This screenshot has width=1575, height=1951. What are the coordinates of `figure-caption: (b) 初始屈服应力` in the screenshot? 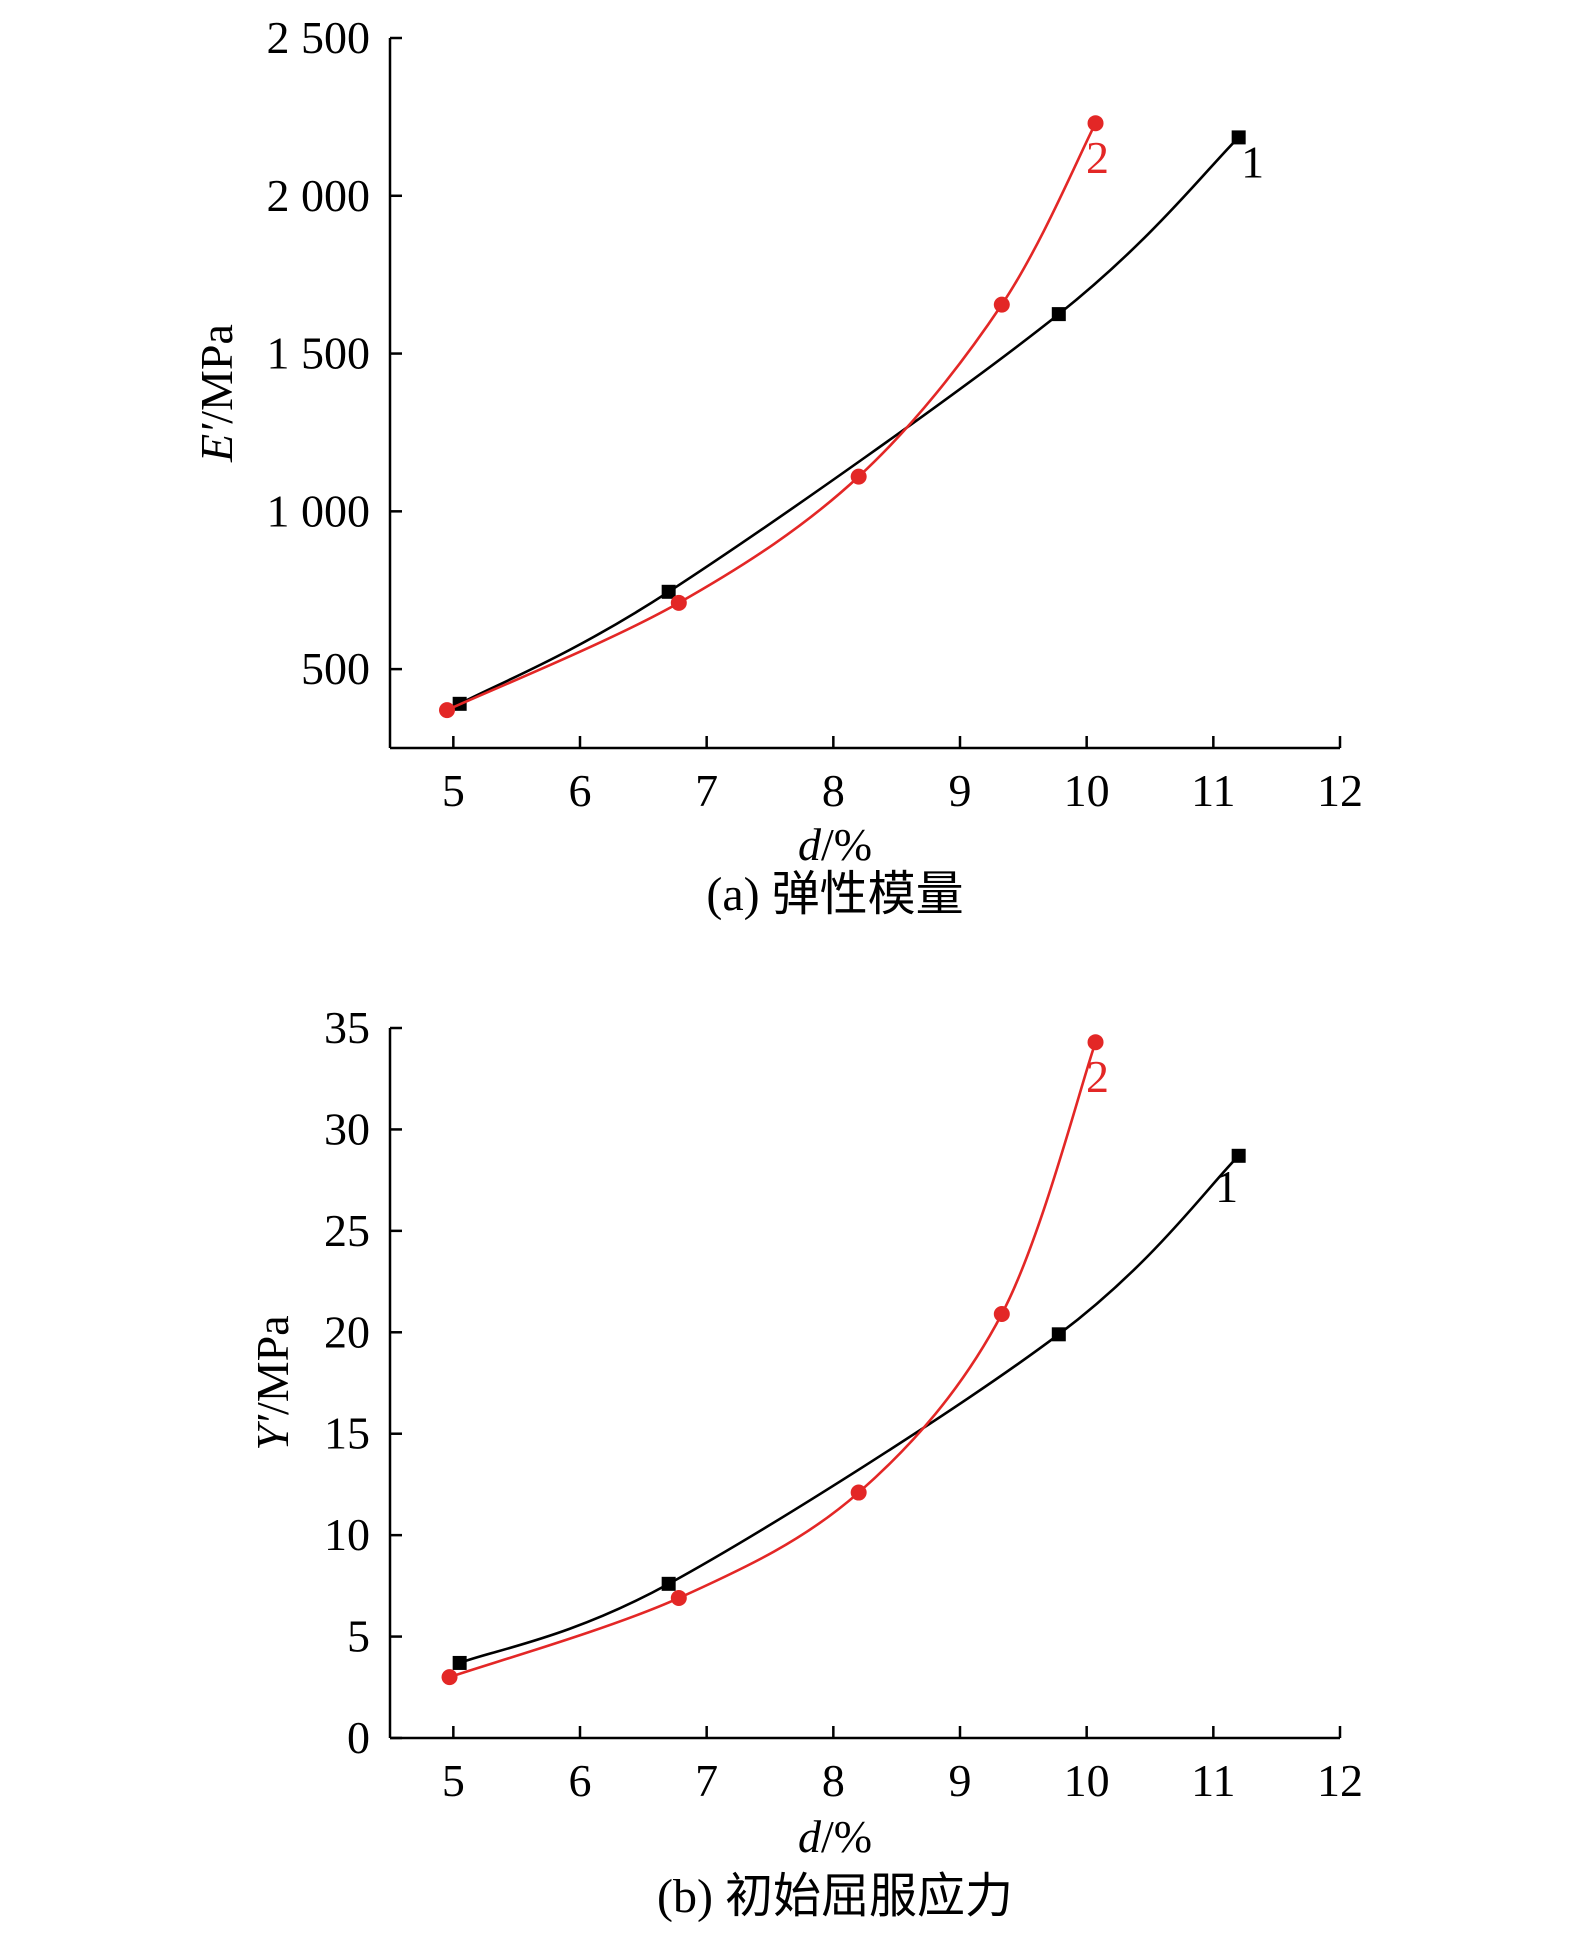 It's located at (835, 1896).